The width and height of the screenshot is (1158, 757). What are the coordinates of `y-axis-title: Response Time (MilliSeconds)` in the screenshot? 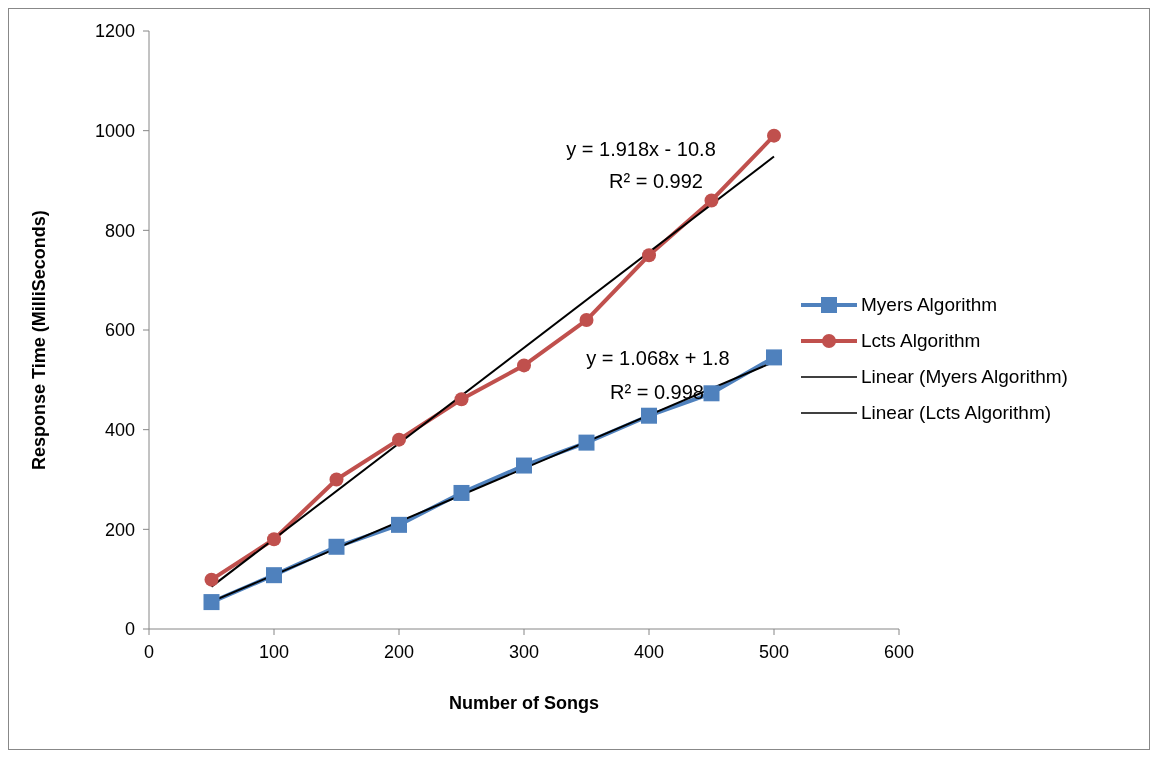 It's located at (39, 340).